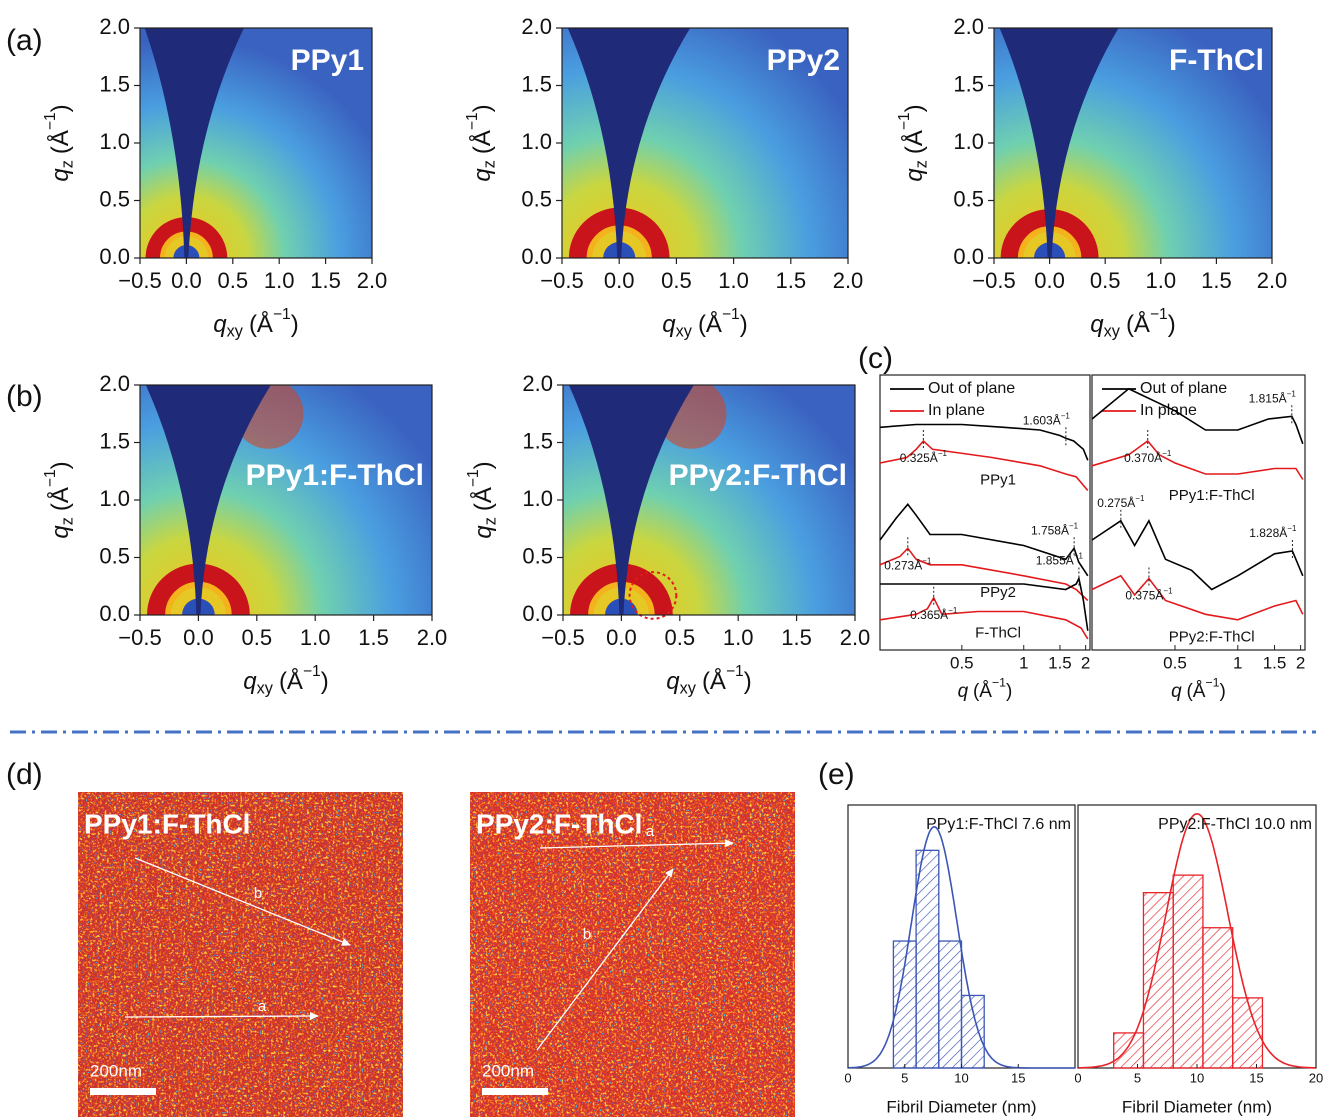 The height and width of the screenshot is (1117, 1326). I want to click on peak-value: 1.603Å, so click(1042, 419).